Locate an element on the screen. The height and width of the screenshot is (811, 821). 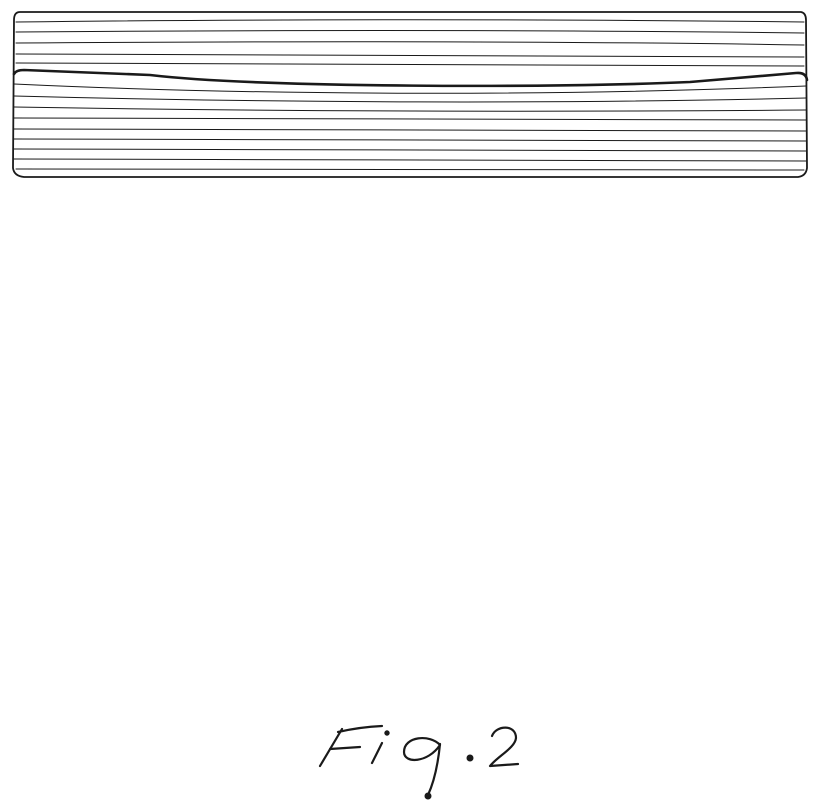
figure-label-handwriting is located at coordinates (420, 757).